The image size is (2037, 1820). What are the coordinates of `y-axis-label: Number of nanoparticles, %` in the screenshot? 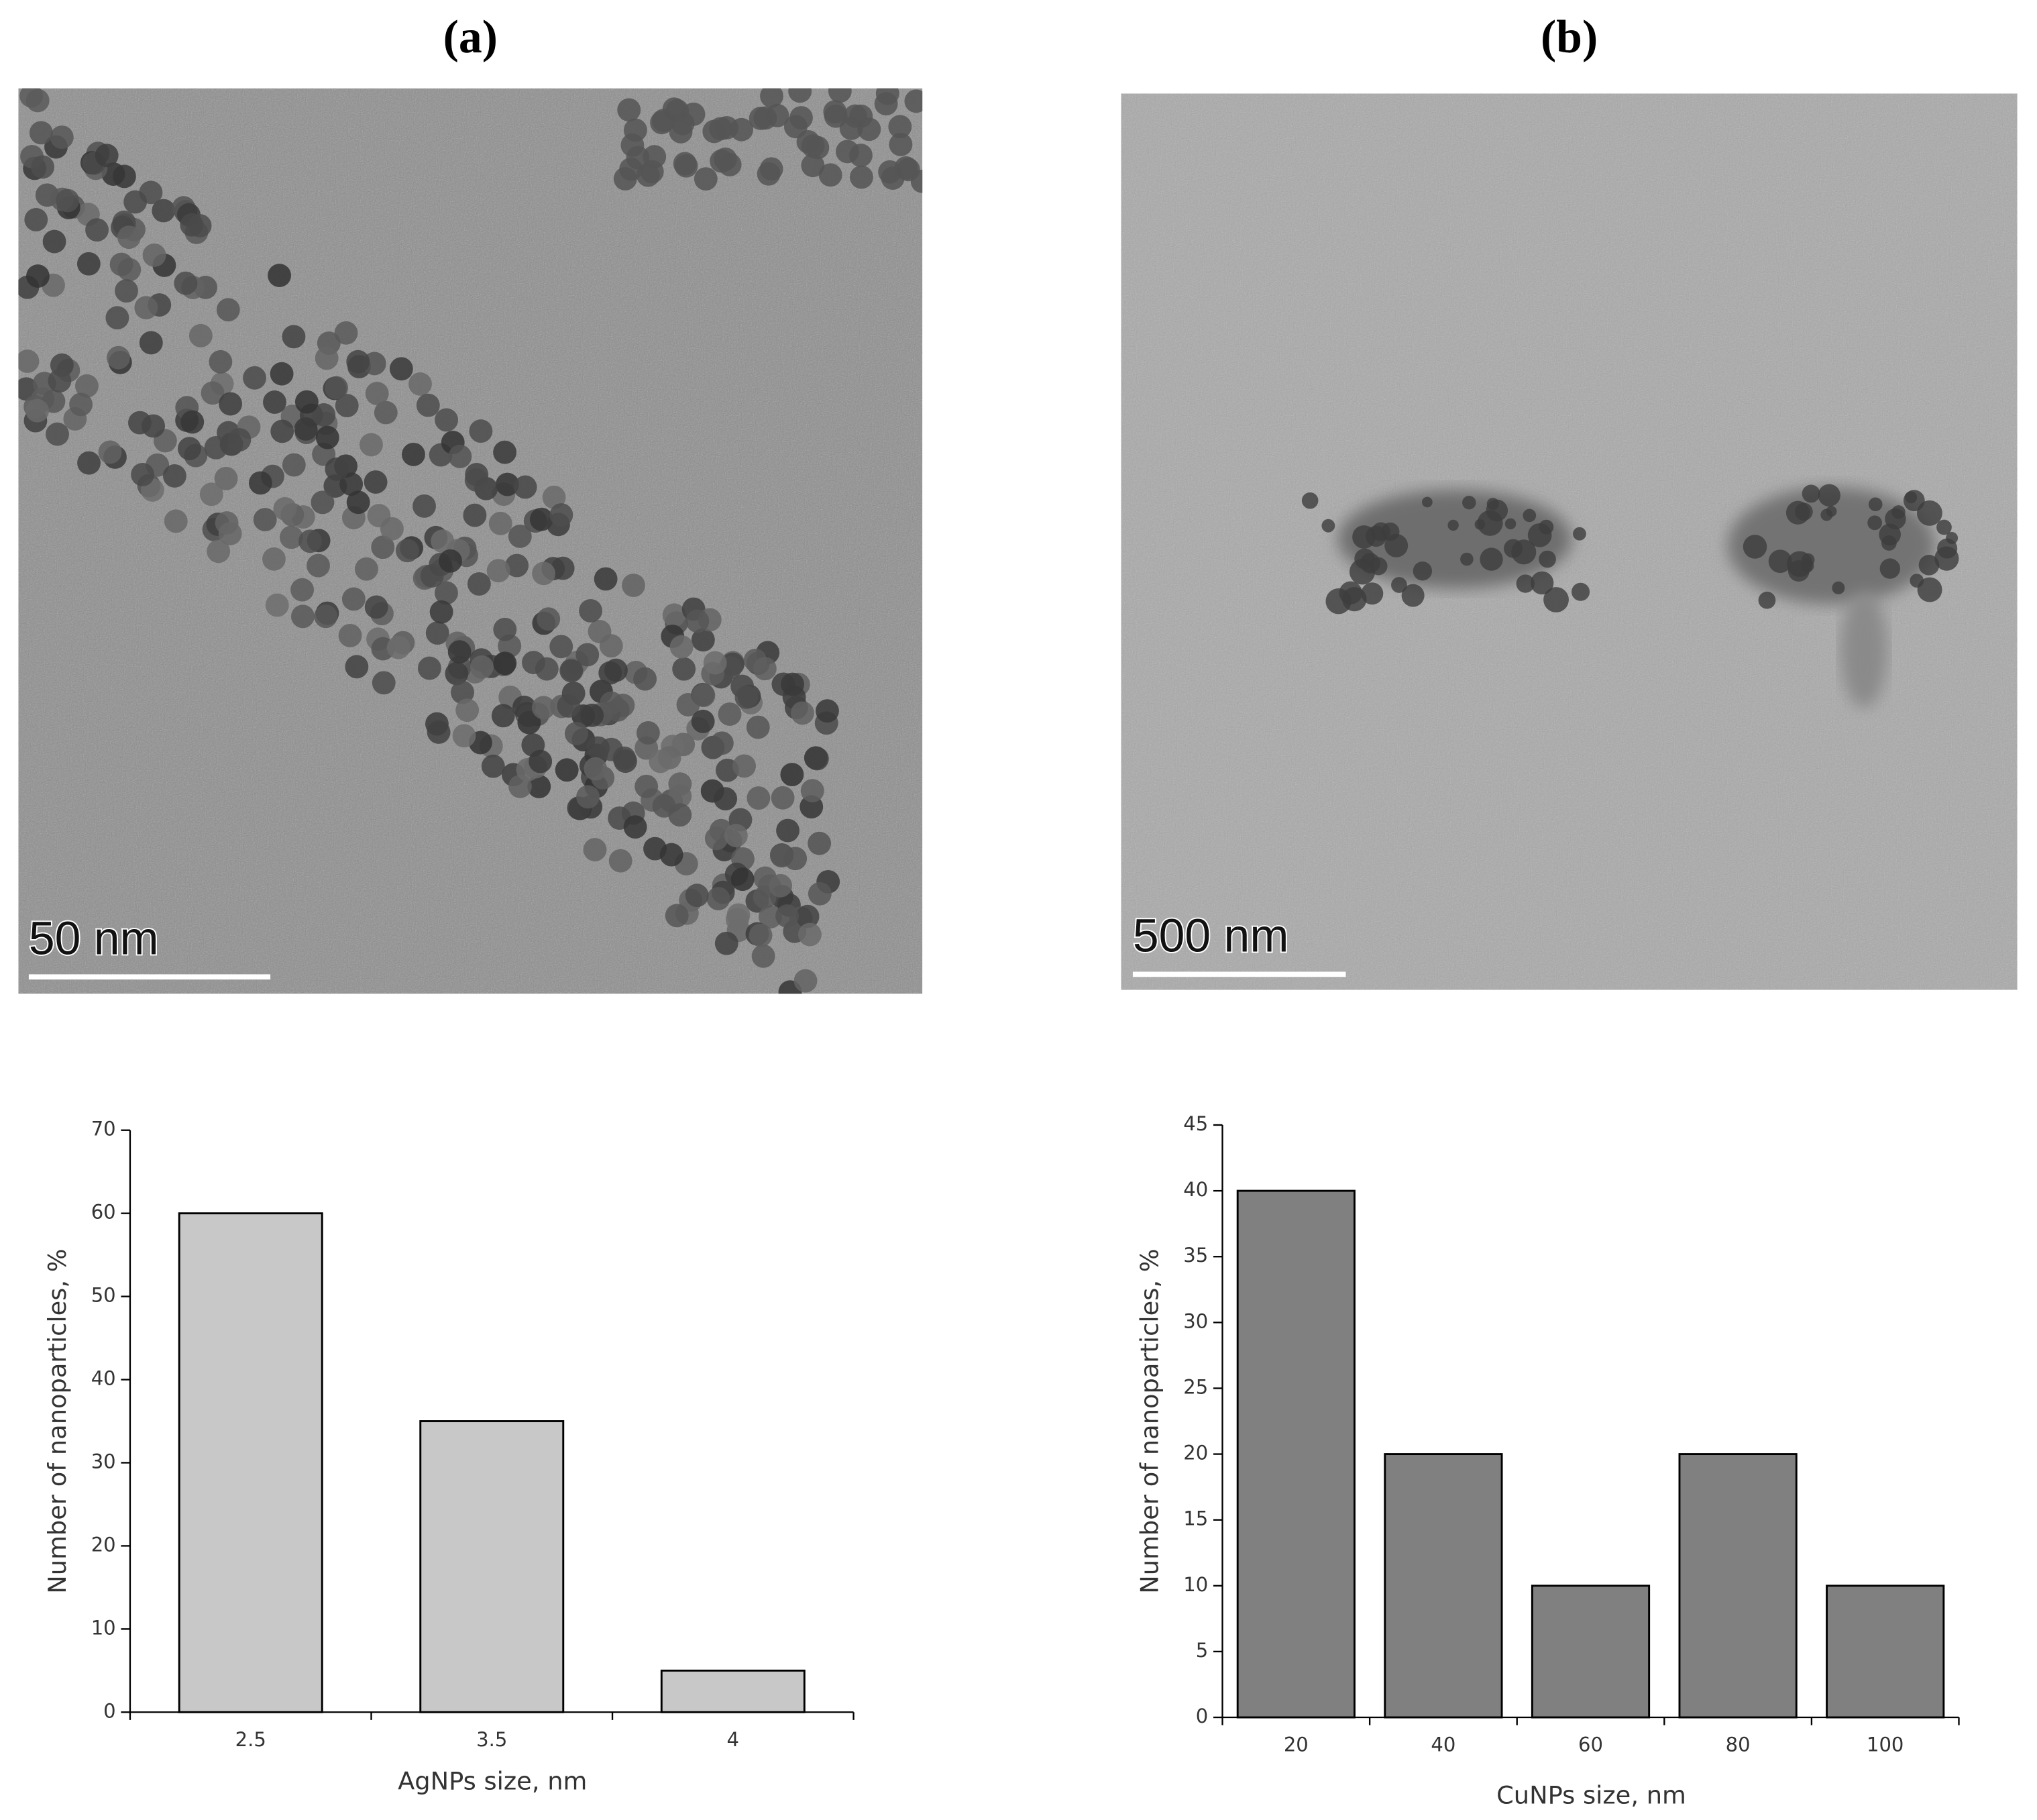 It's located at (1150, 1421).